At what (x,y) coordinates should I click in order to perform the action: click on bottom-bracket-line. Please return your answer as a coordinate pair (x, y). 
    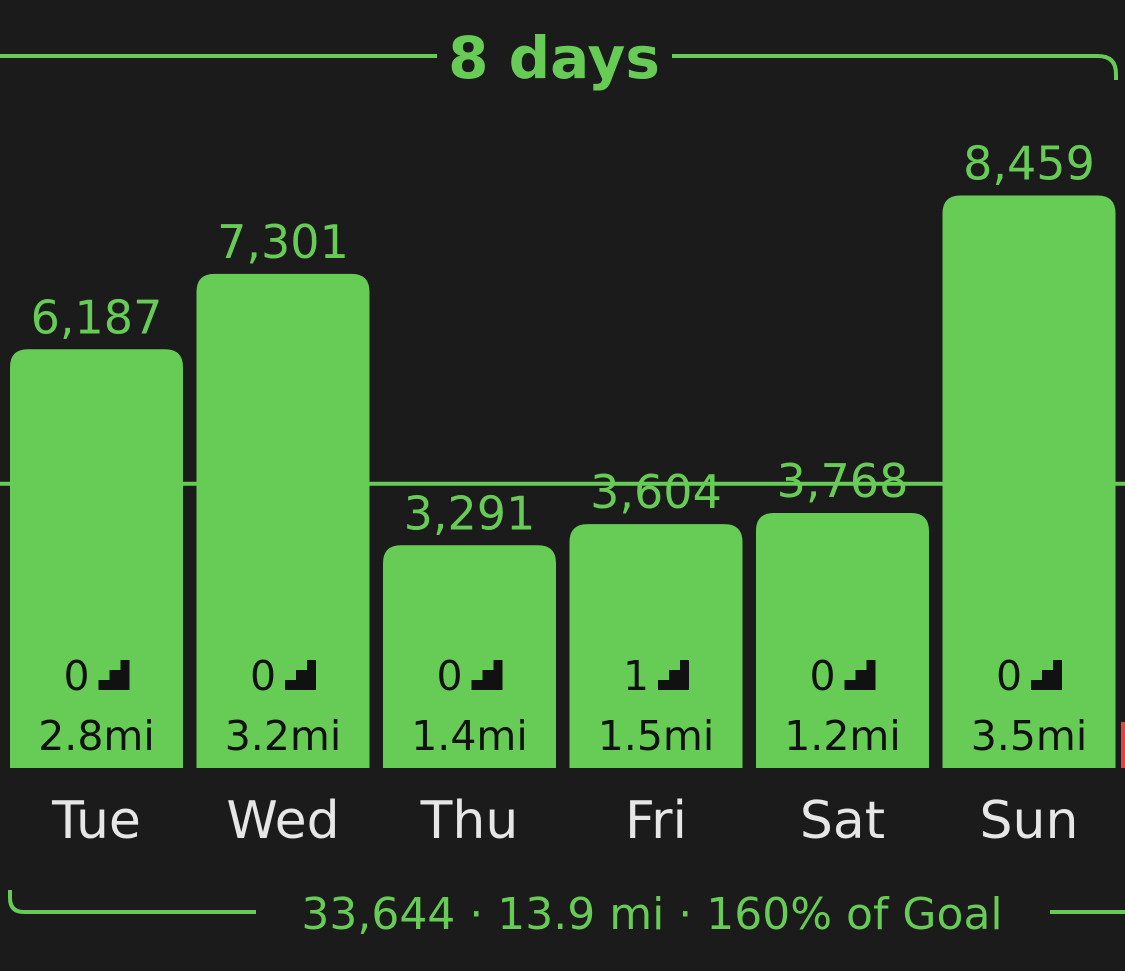
    Looking at the image, I should click on (566, 902).